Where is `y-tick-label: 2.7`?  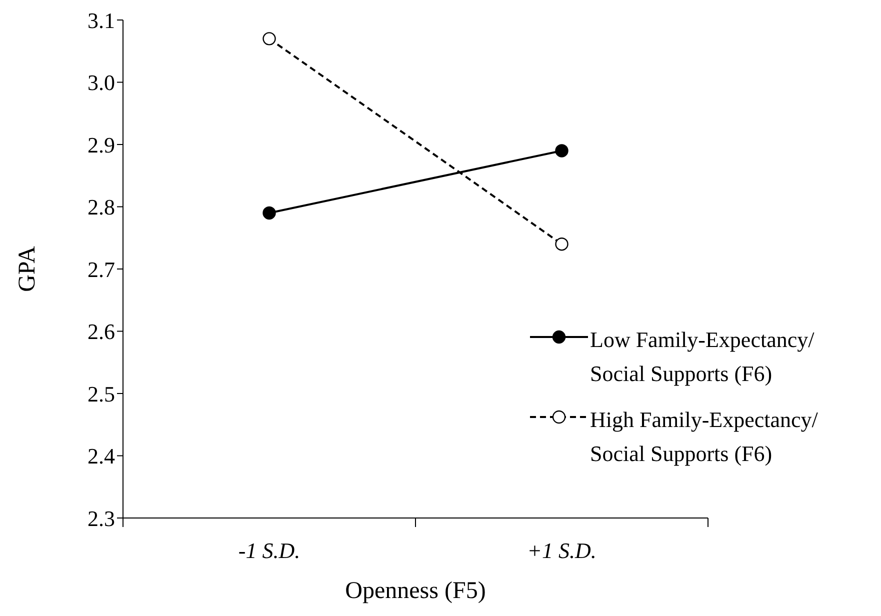 y-tick-label: 2.7 is located at coordinates (101, 269).